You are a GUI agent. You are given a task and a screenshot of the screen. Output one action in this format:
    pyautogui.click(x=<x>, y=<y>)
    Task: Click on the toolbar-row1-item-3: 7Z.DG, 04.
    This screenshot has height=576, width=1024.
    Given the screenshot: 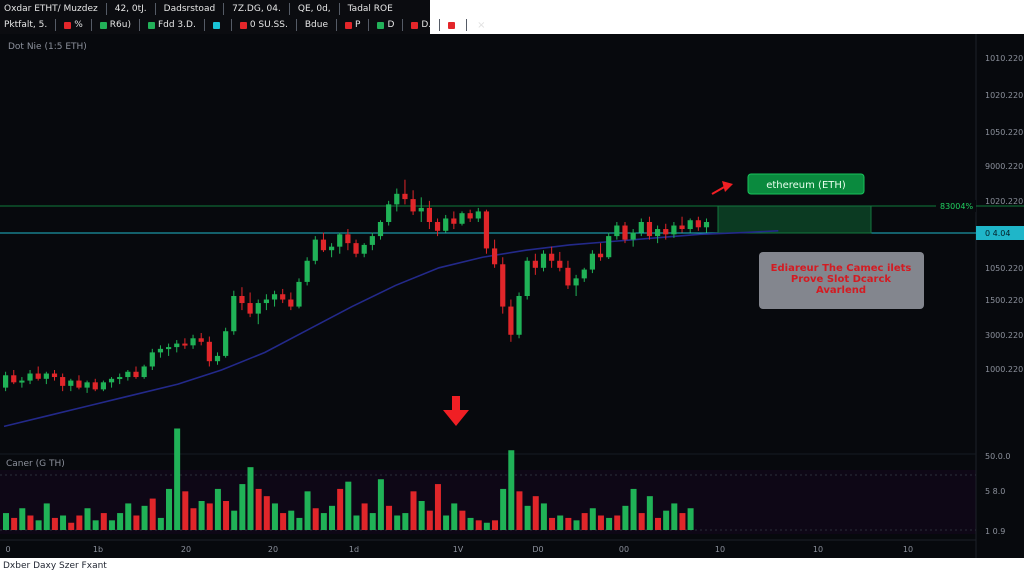 What is the action you would take?
    pyautogui.click(x=256, y=9)
    